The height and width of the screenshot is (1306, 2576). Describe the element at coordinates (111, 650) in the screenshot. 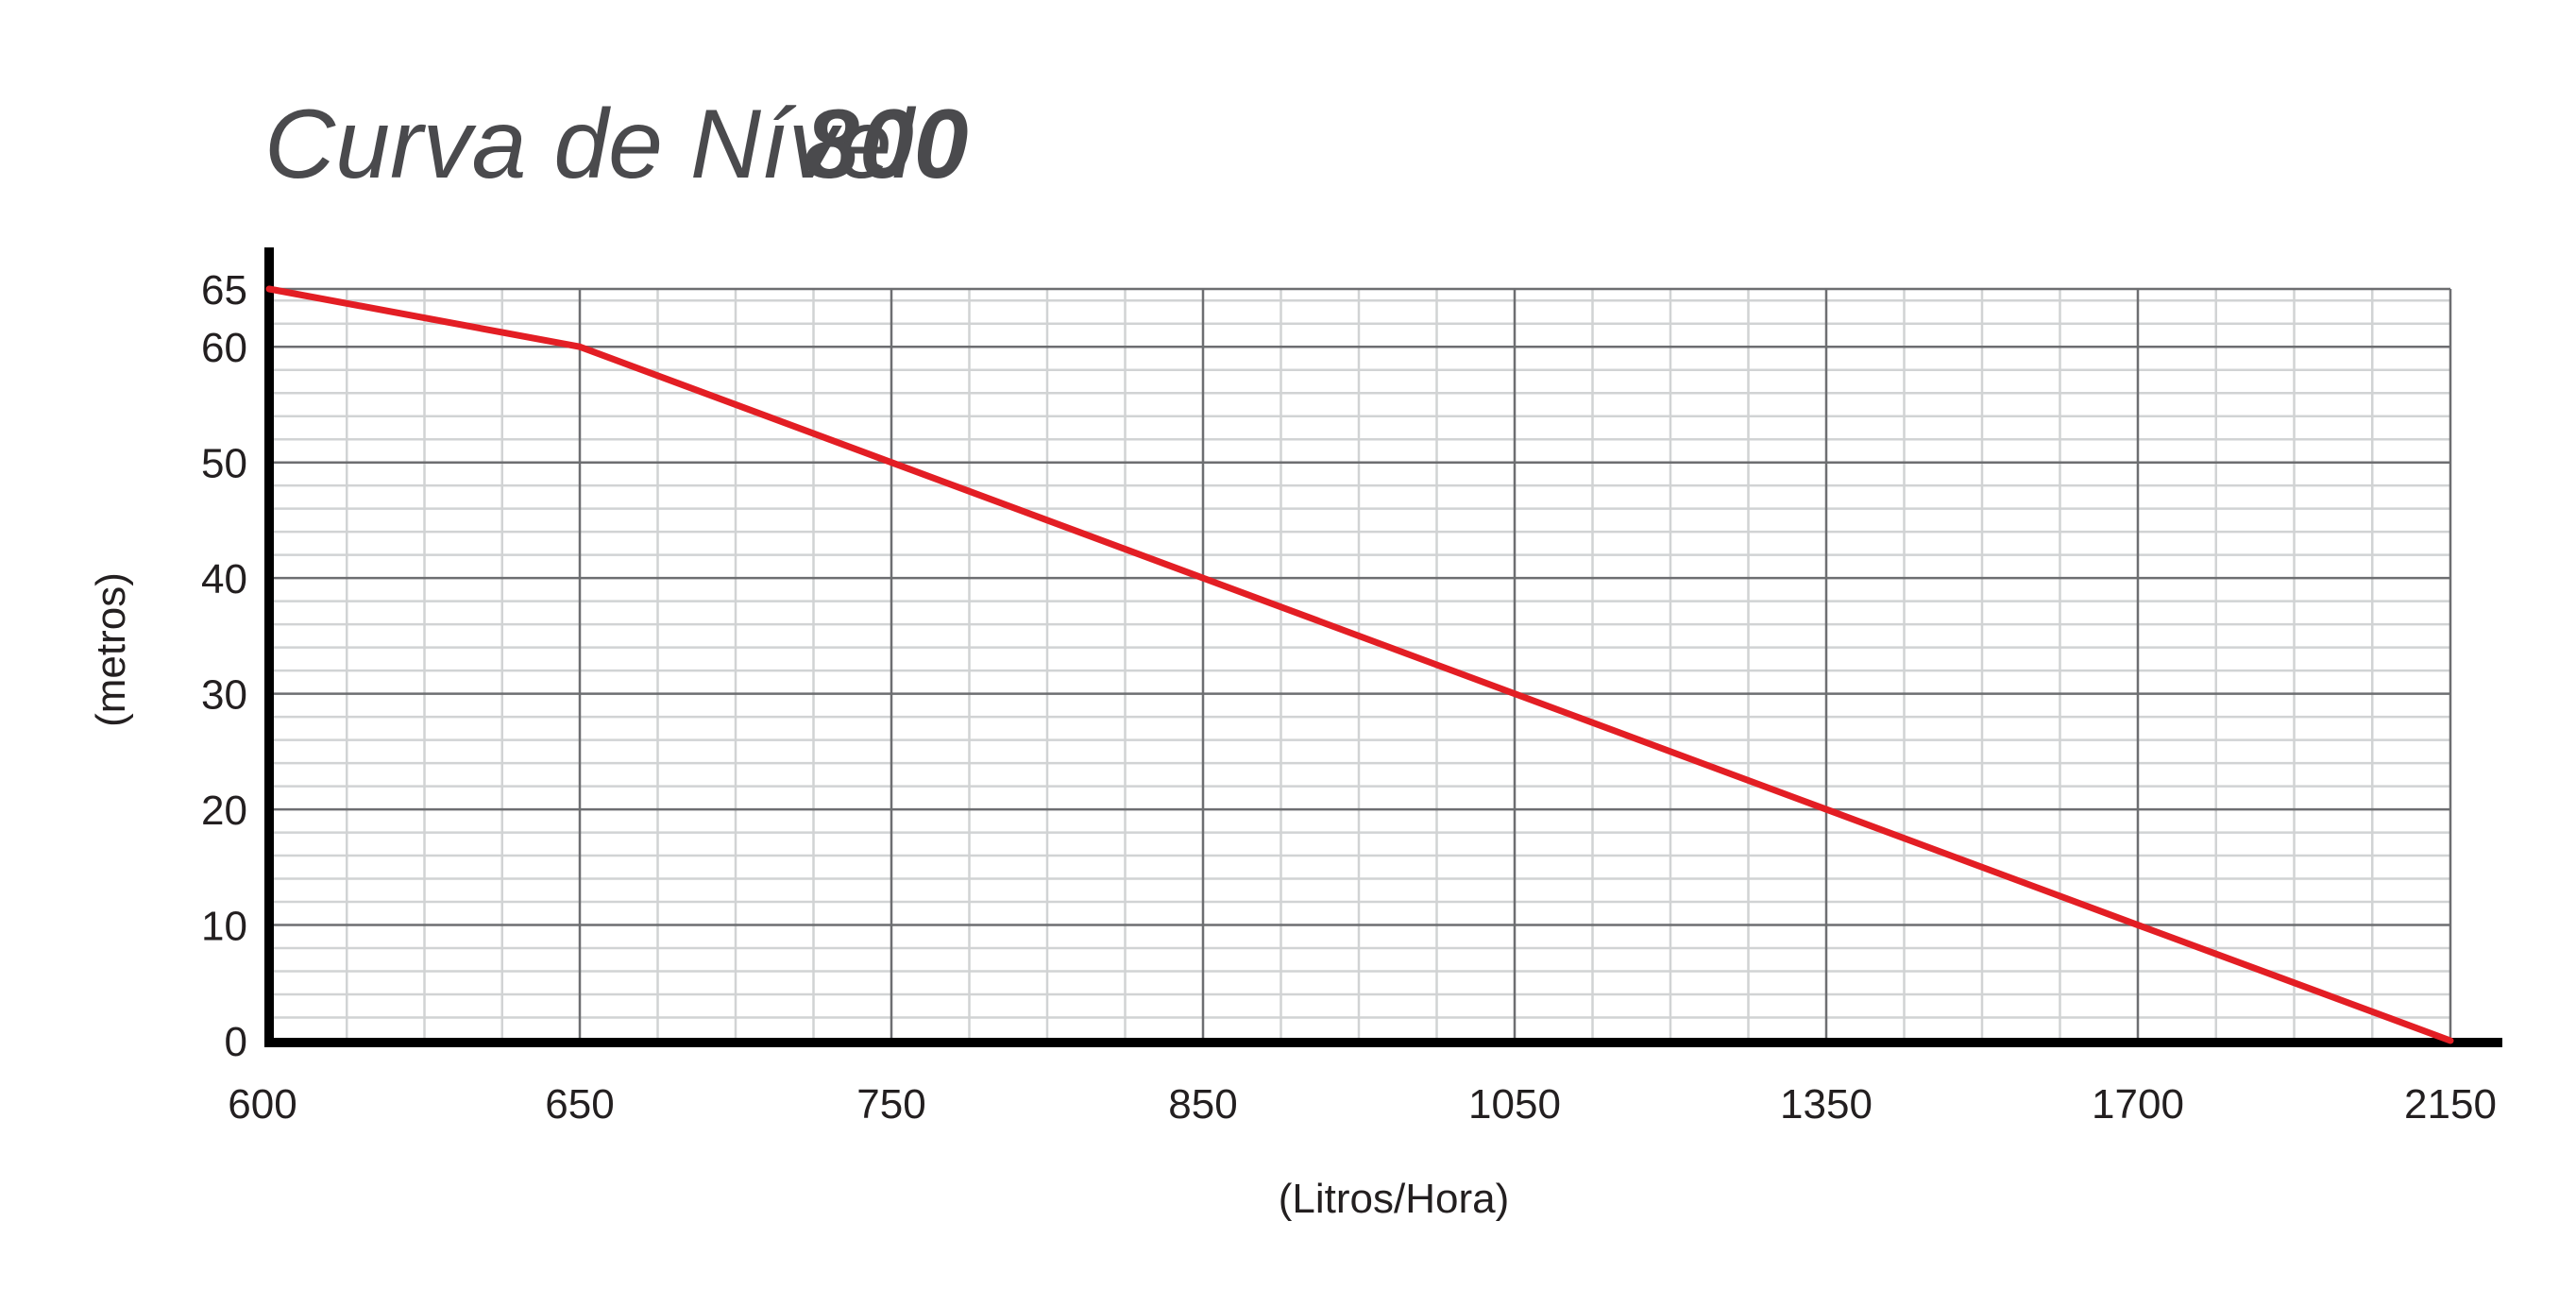

I see `y-axis-title: (metros)` at that location.